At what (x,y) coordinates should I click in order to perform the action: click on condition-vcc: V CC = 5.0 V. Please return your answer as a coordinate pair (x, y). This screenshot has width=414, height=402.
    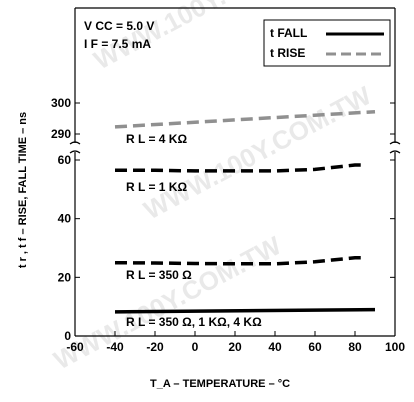
    Looking at the image, I should click on (119, 26).